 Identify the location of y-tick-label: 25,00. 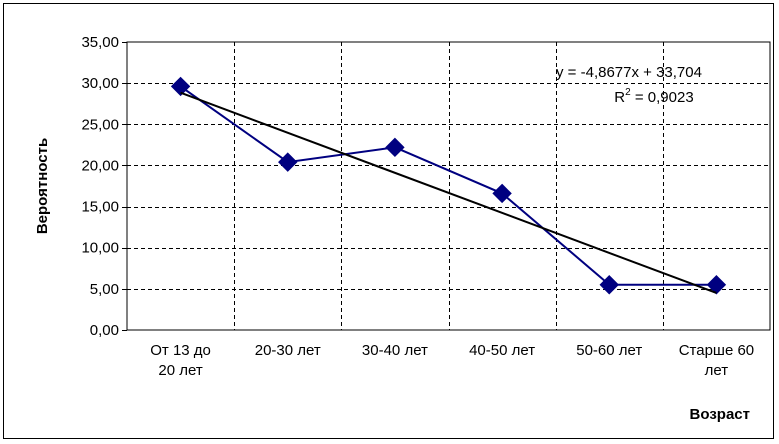
(100, 124).